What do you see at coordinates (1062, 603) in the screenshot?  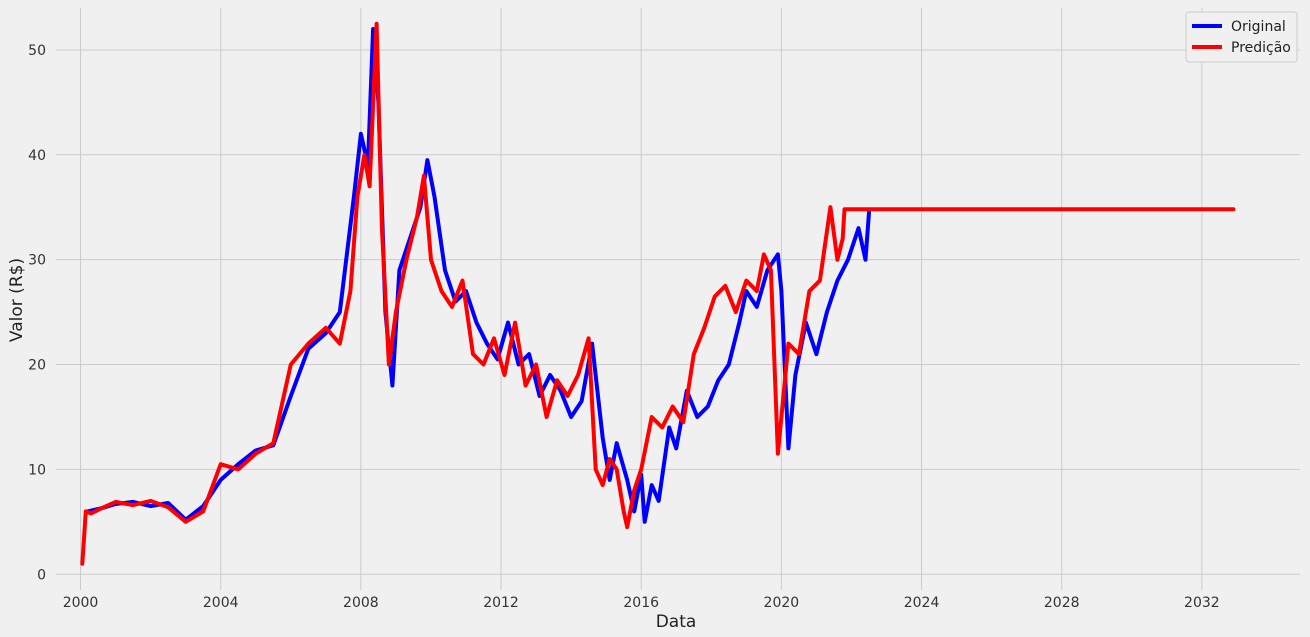 I see `x-tick-label: 2028` at bounding box center [1062, 603].